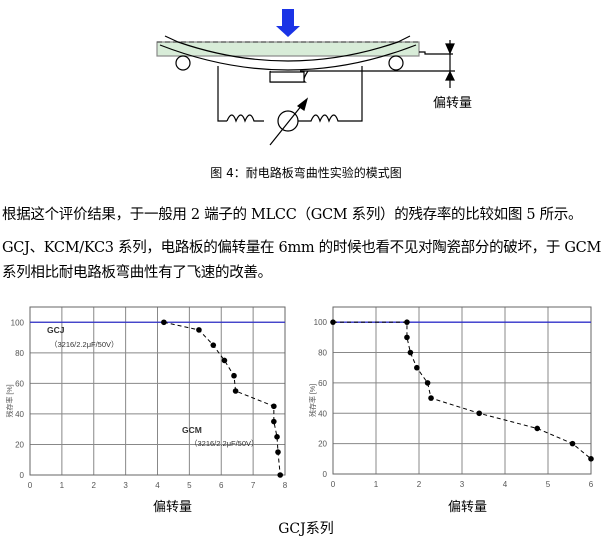 Image resolution: width=612 pixels, height=549 pixels. I want to click on chart2-xlabel: 偏转量, so click(468, 507).